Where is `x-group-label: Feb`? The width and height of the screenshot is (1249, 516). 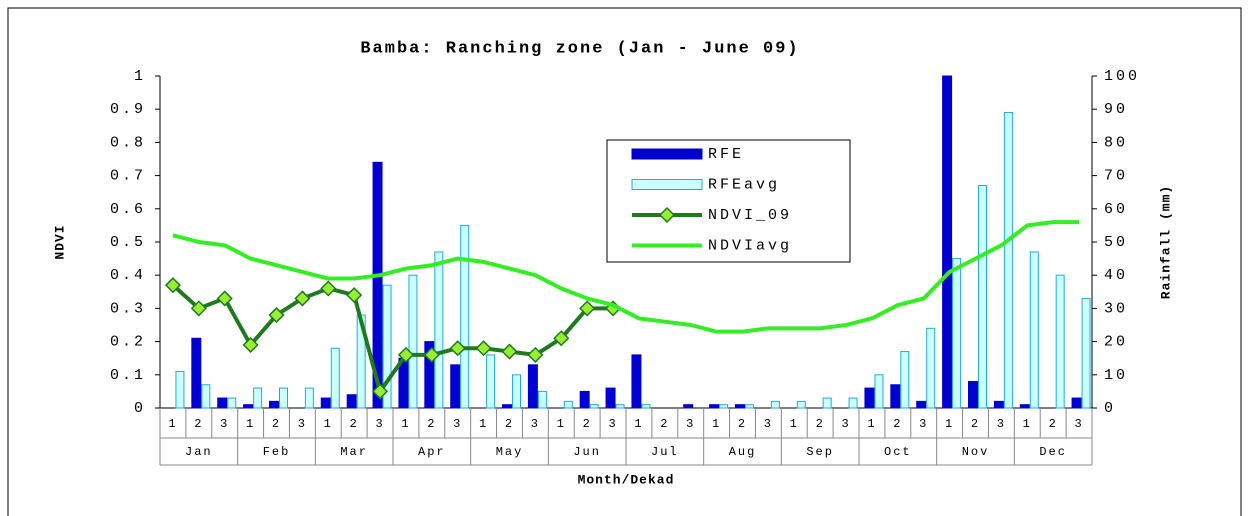
x-group-label: Feb is located at coordinates (277, 452).